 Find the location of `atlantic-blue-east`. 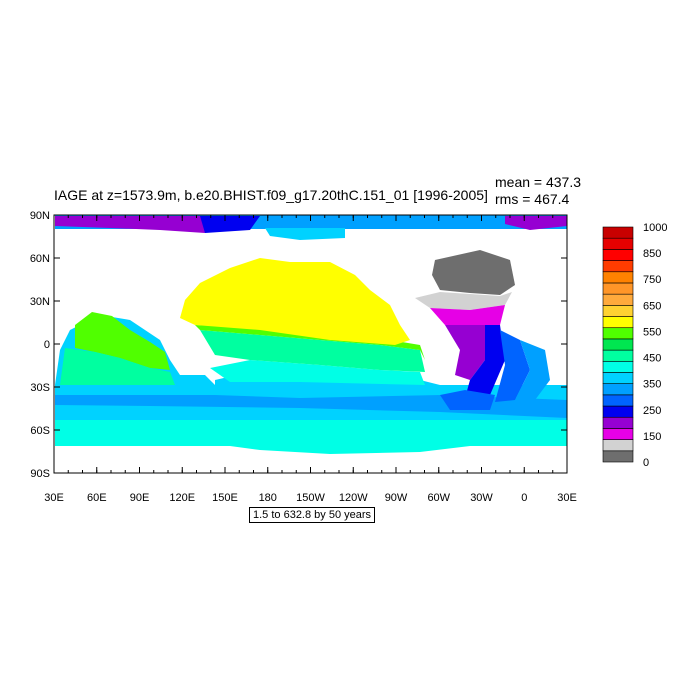

atlantic-blue-east is located at coordinates (512, 366).